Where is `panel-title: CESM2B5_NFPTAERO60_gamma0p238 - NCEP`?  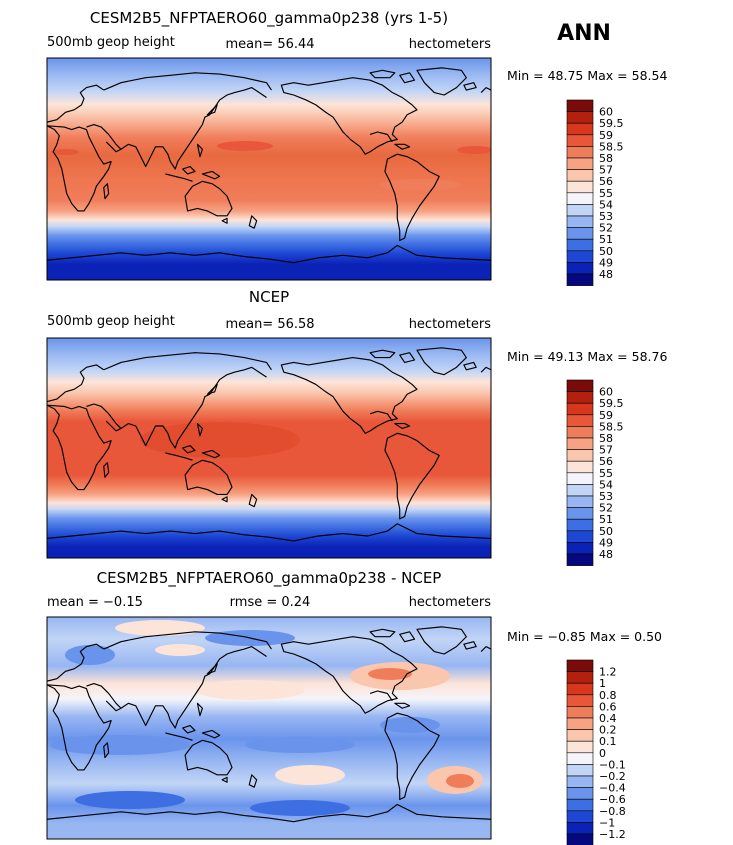 panel-title: CESM2B5_NFPTAERO60_gamma0p238 - NCEP is located at coordinates (269, 578).